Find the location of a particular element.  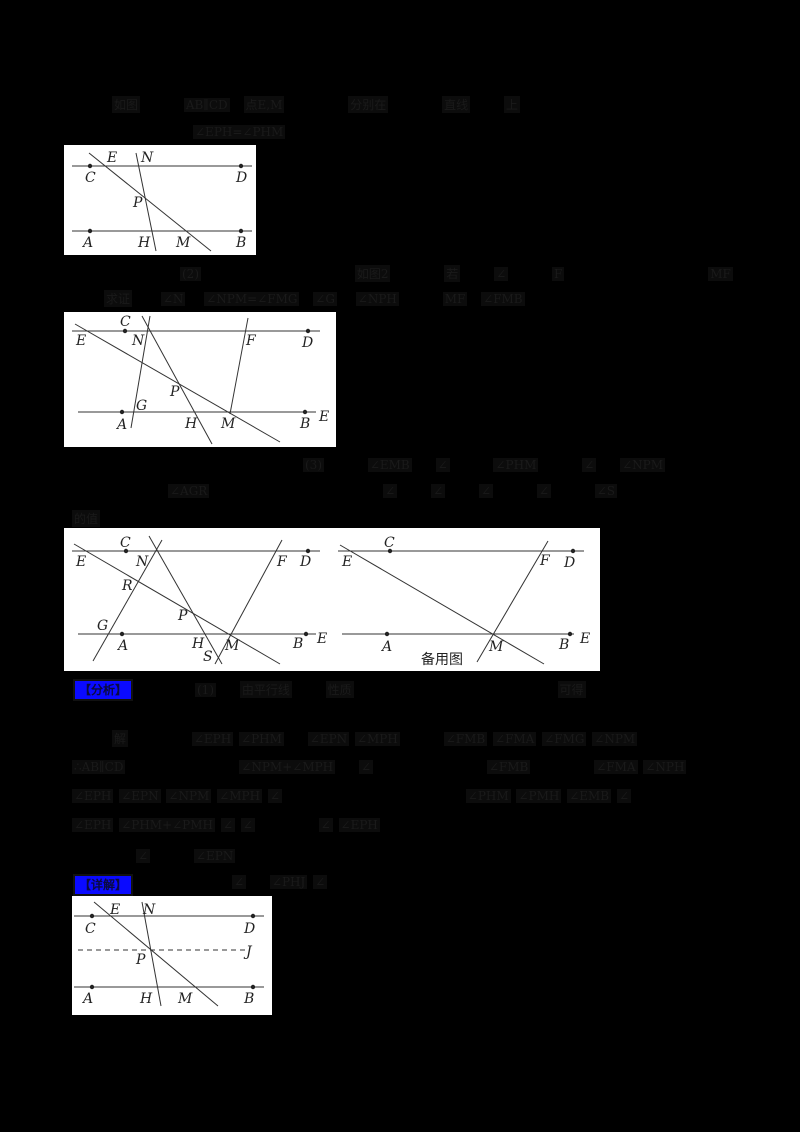

label-R: R is located at coordinates (127, 586).